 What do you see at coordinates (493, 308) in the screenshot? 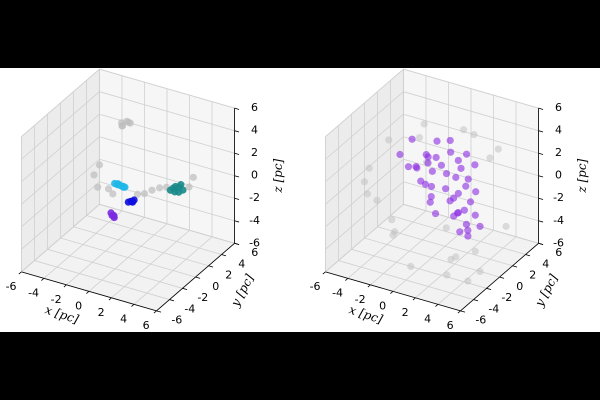
I see `y-tick-label: -4` at bounding box center [493, 308].